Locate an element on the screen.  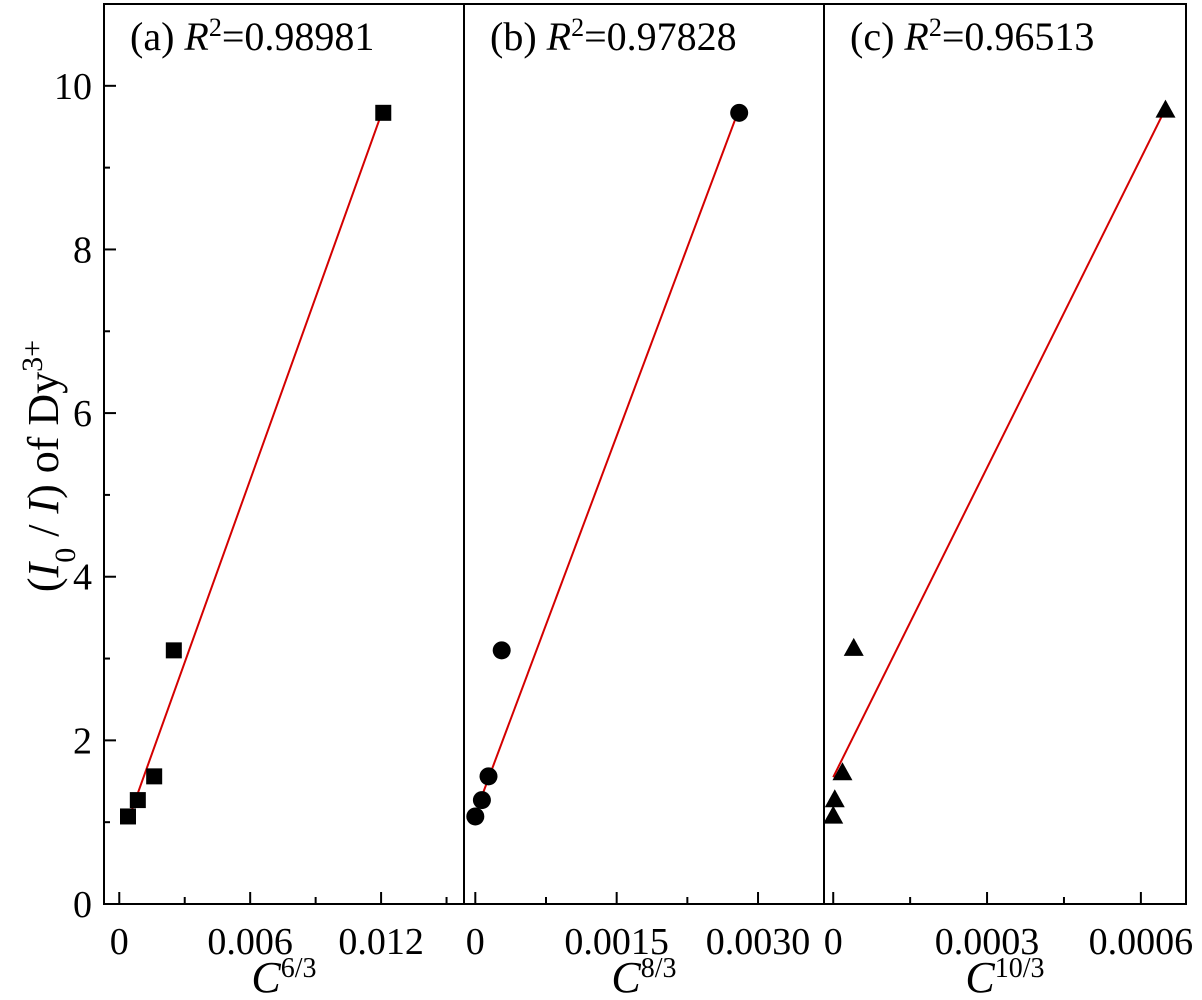
y-tick-label: 8 is located at coordinates (82, 250).